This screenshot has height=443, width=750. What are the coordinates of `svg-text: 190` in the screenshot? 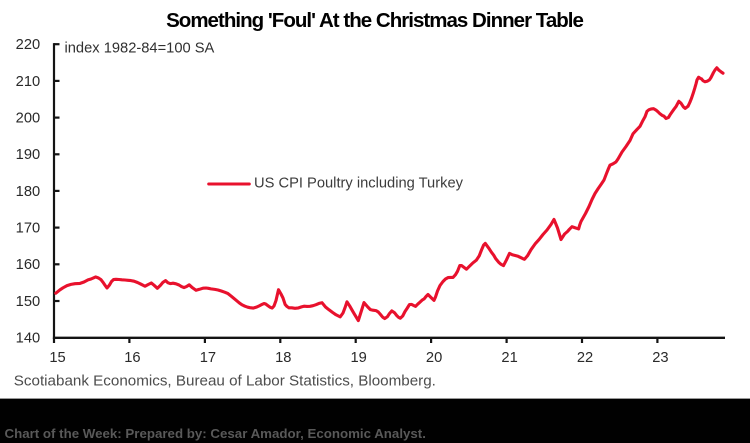 It's located at (28, 155).